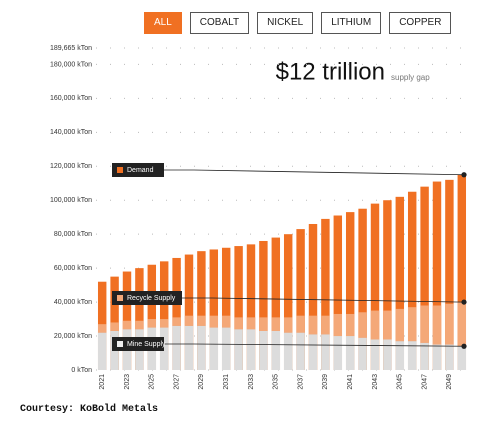 The width and height of the screenshot is (480, 426). I want to click on filter-button: COPPER, so click(420, 23).